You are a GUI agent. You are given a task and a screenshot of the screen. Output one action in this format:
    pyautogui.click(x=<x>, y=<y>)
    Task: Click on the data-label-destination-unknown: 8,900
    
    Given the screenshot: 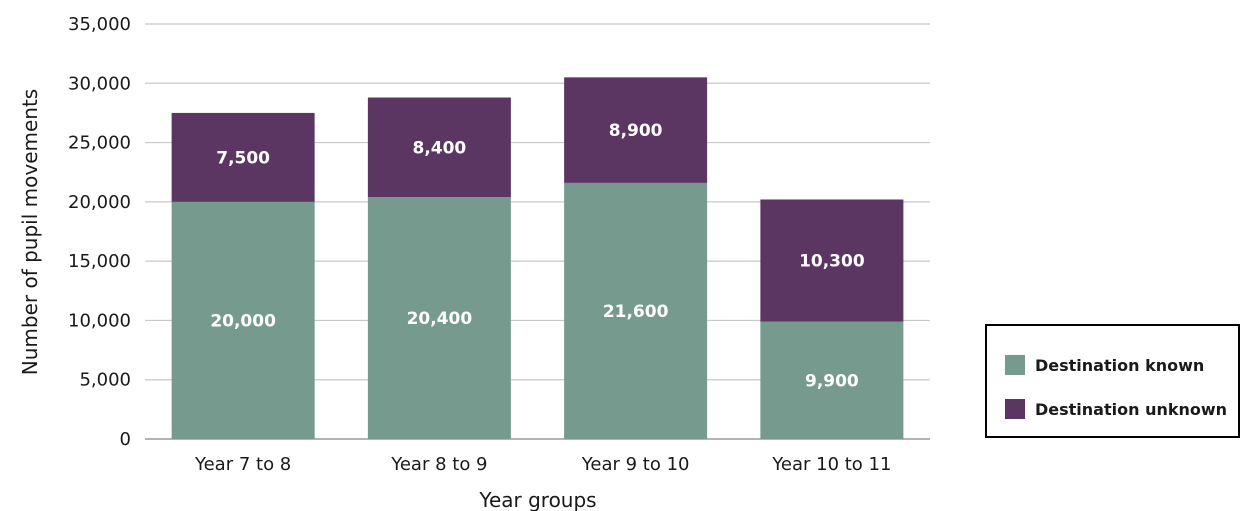 What is the action you would take?
    pyautogui.click(x=636, y=131)
    